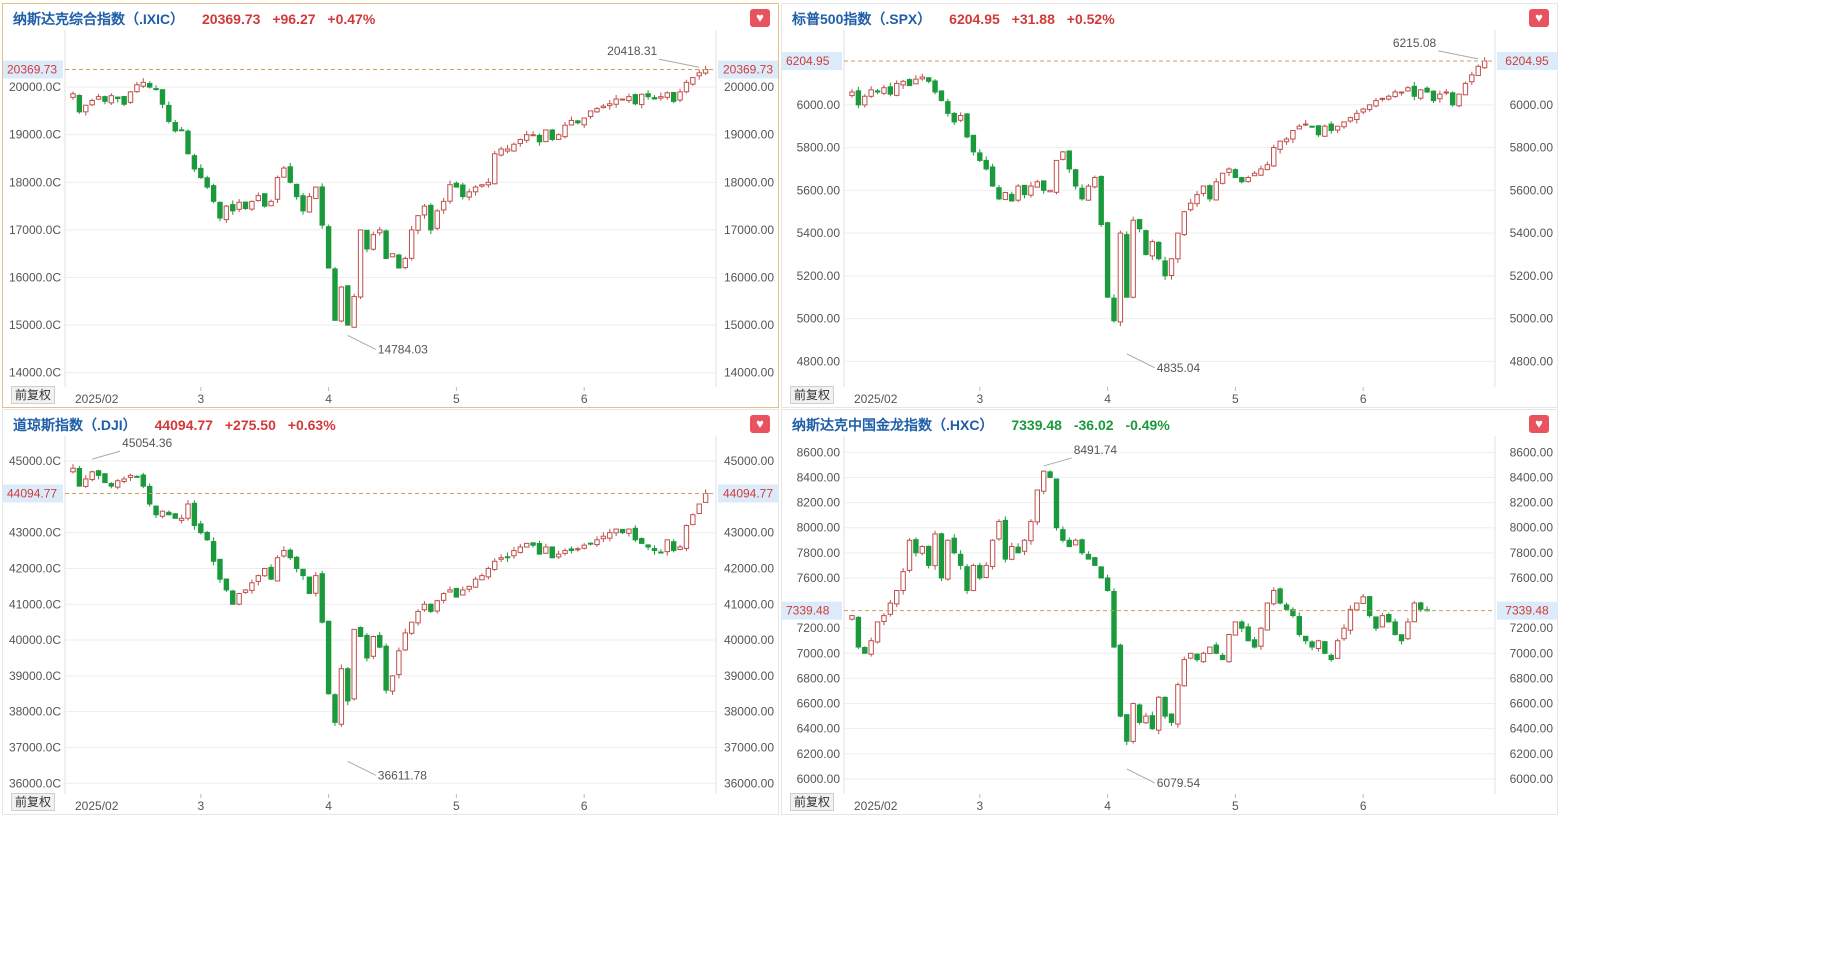 The height and width of the screenshot is (959, 1846). I want to click on y-tick-label-left: 18000.0C, so click(35, 182).